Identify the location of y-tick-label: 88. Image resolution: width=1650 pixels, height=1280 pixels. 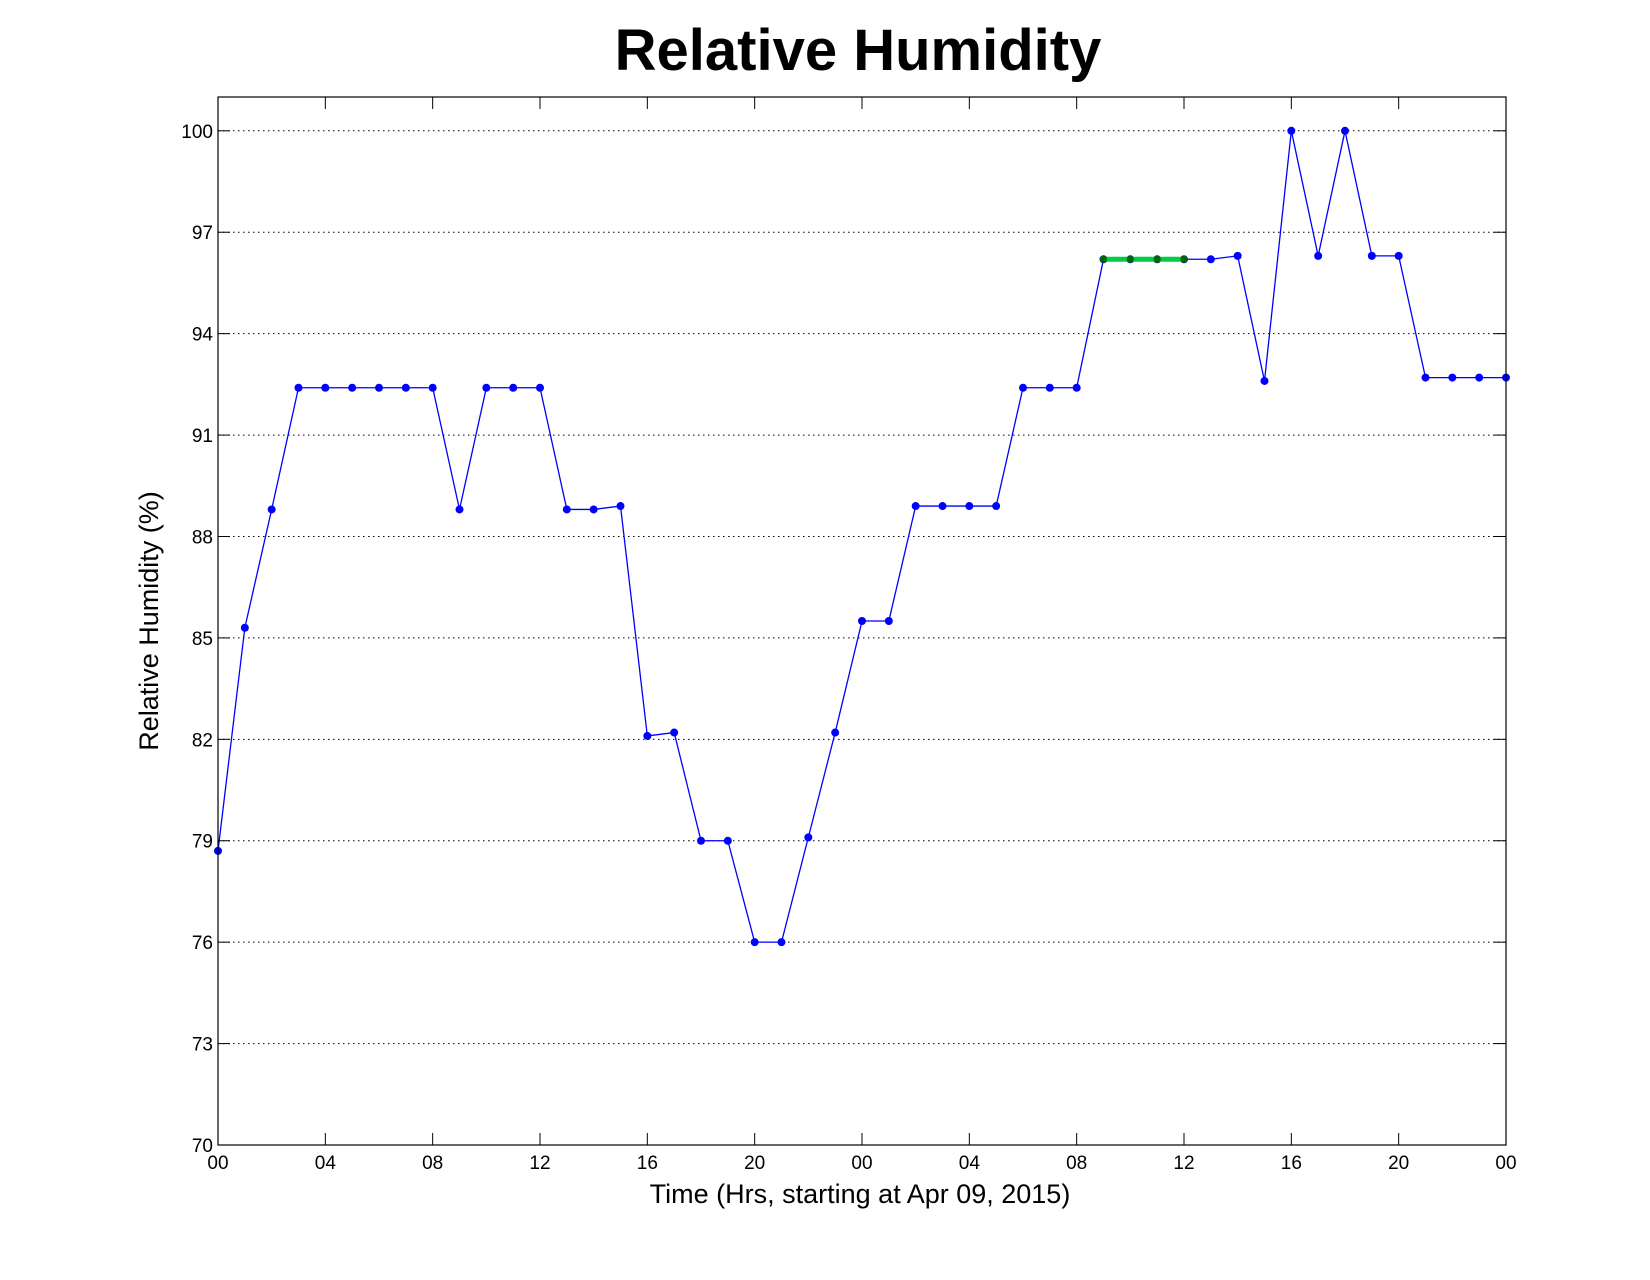
(202, 537).